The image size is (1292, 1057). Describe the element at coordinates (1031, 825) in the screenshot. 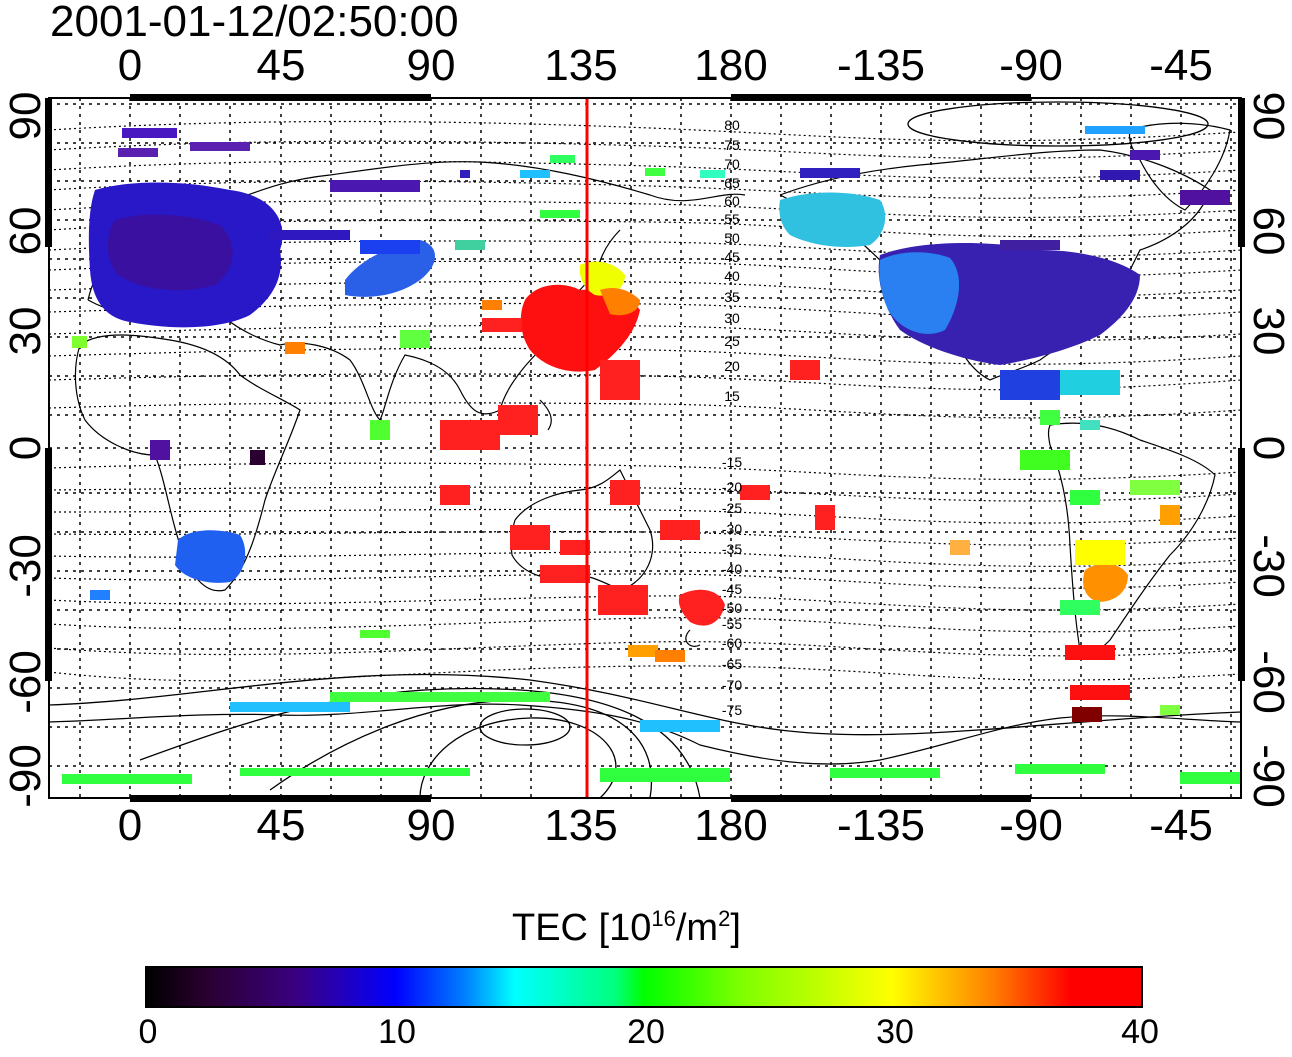

I see `bottom-x-tick: -90` at that location.